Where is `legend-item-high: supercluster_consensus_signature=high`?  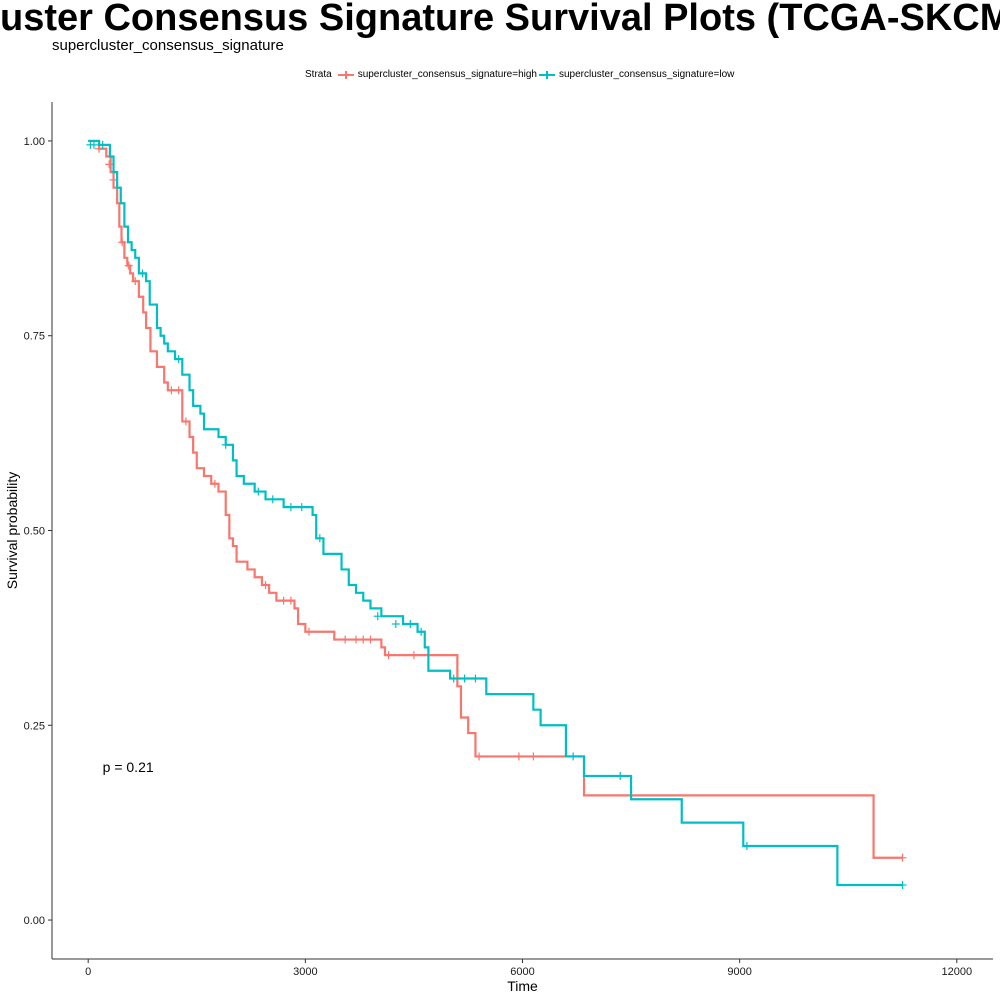 legend-item-high: supercluster_consensus_signature=high is located at coordinates (437, 74).